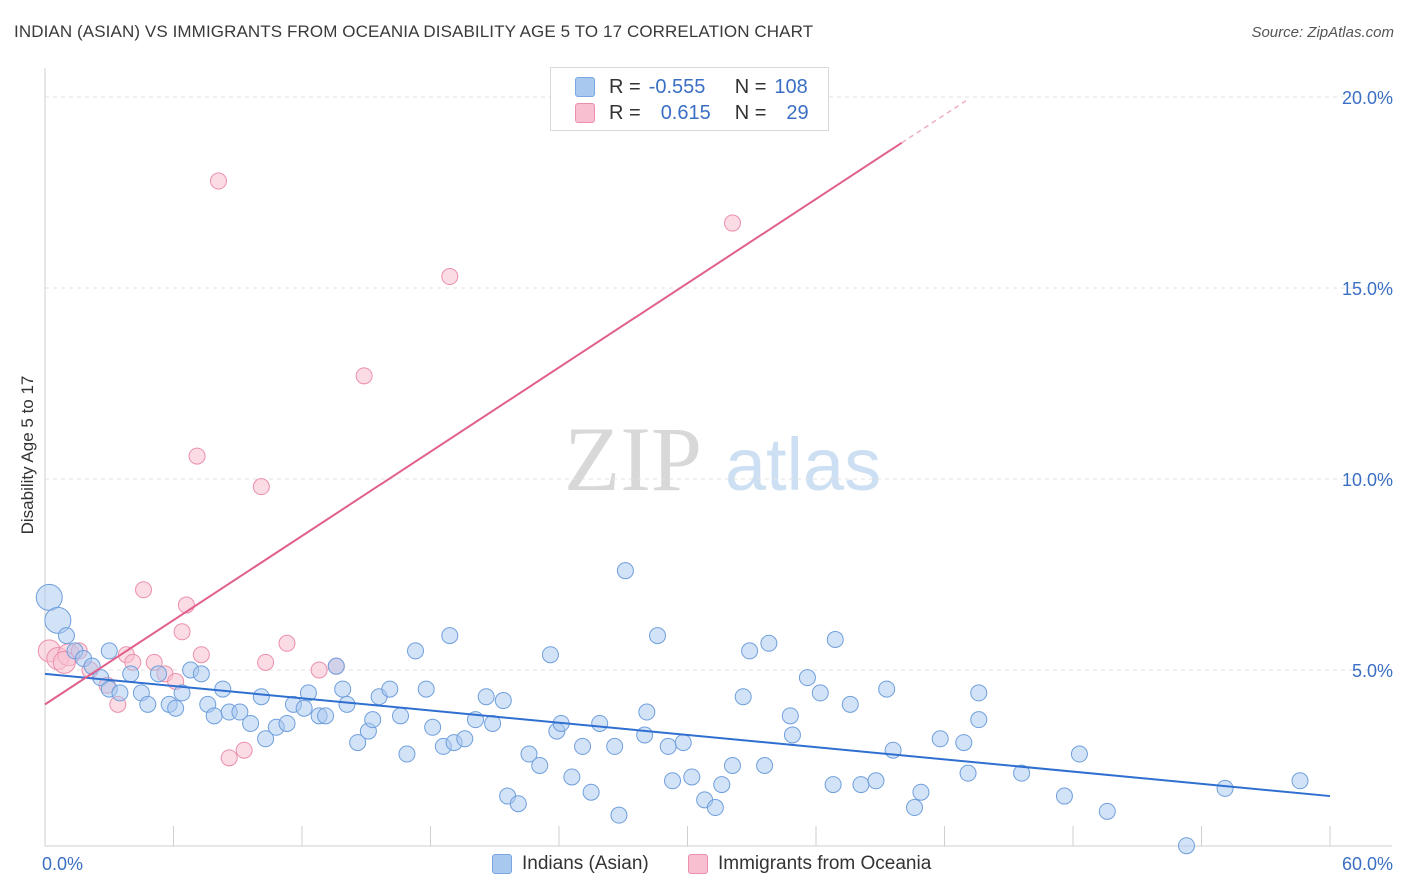  I want to click on watermark-zip: ZIP, so click(633, 459).